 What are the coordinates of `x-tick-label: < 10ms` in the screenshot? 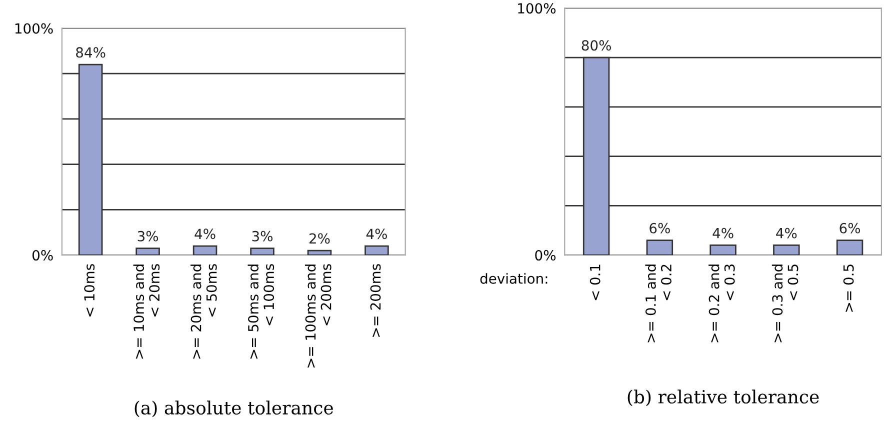 It's located at (89, 290).